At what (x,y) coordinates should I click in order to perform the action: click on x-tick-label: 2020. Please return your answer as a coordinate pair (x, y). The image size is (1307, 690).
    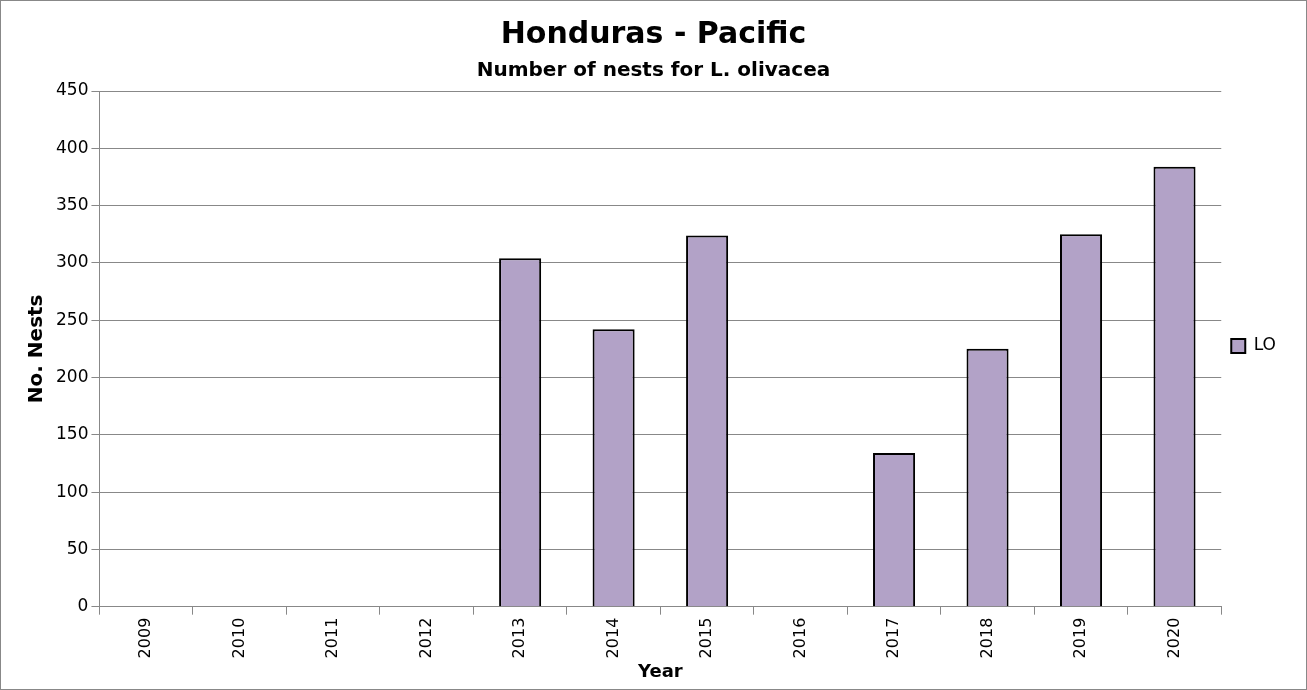
    Looking at the image, I should click on (1173, 638).